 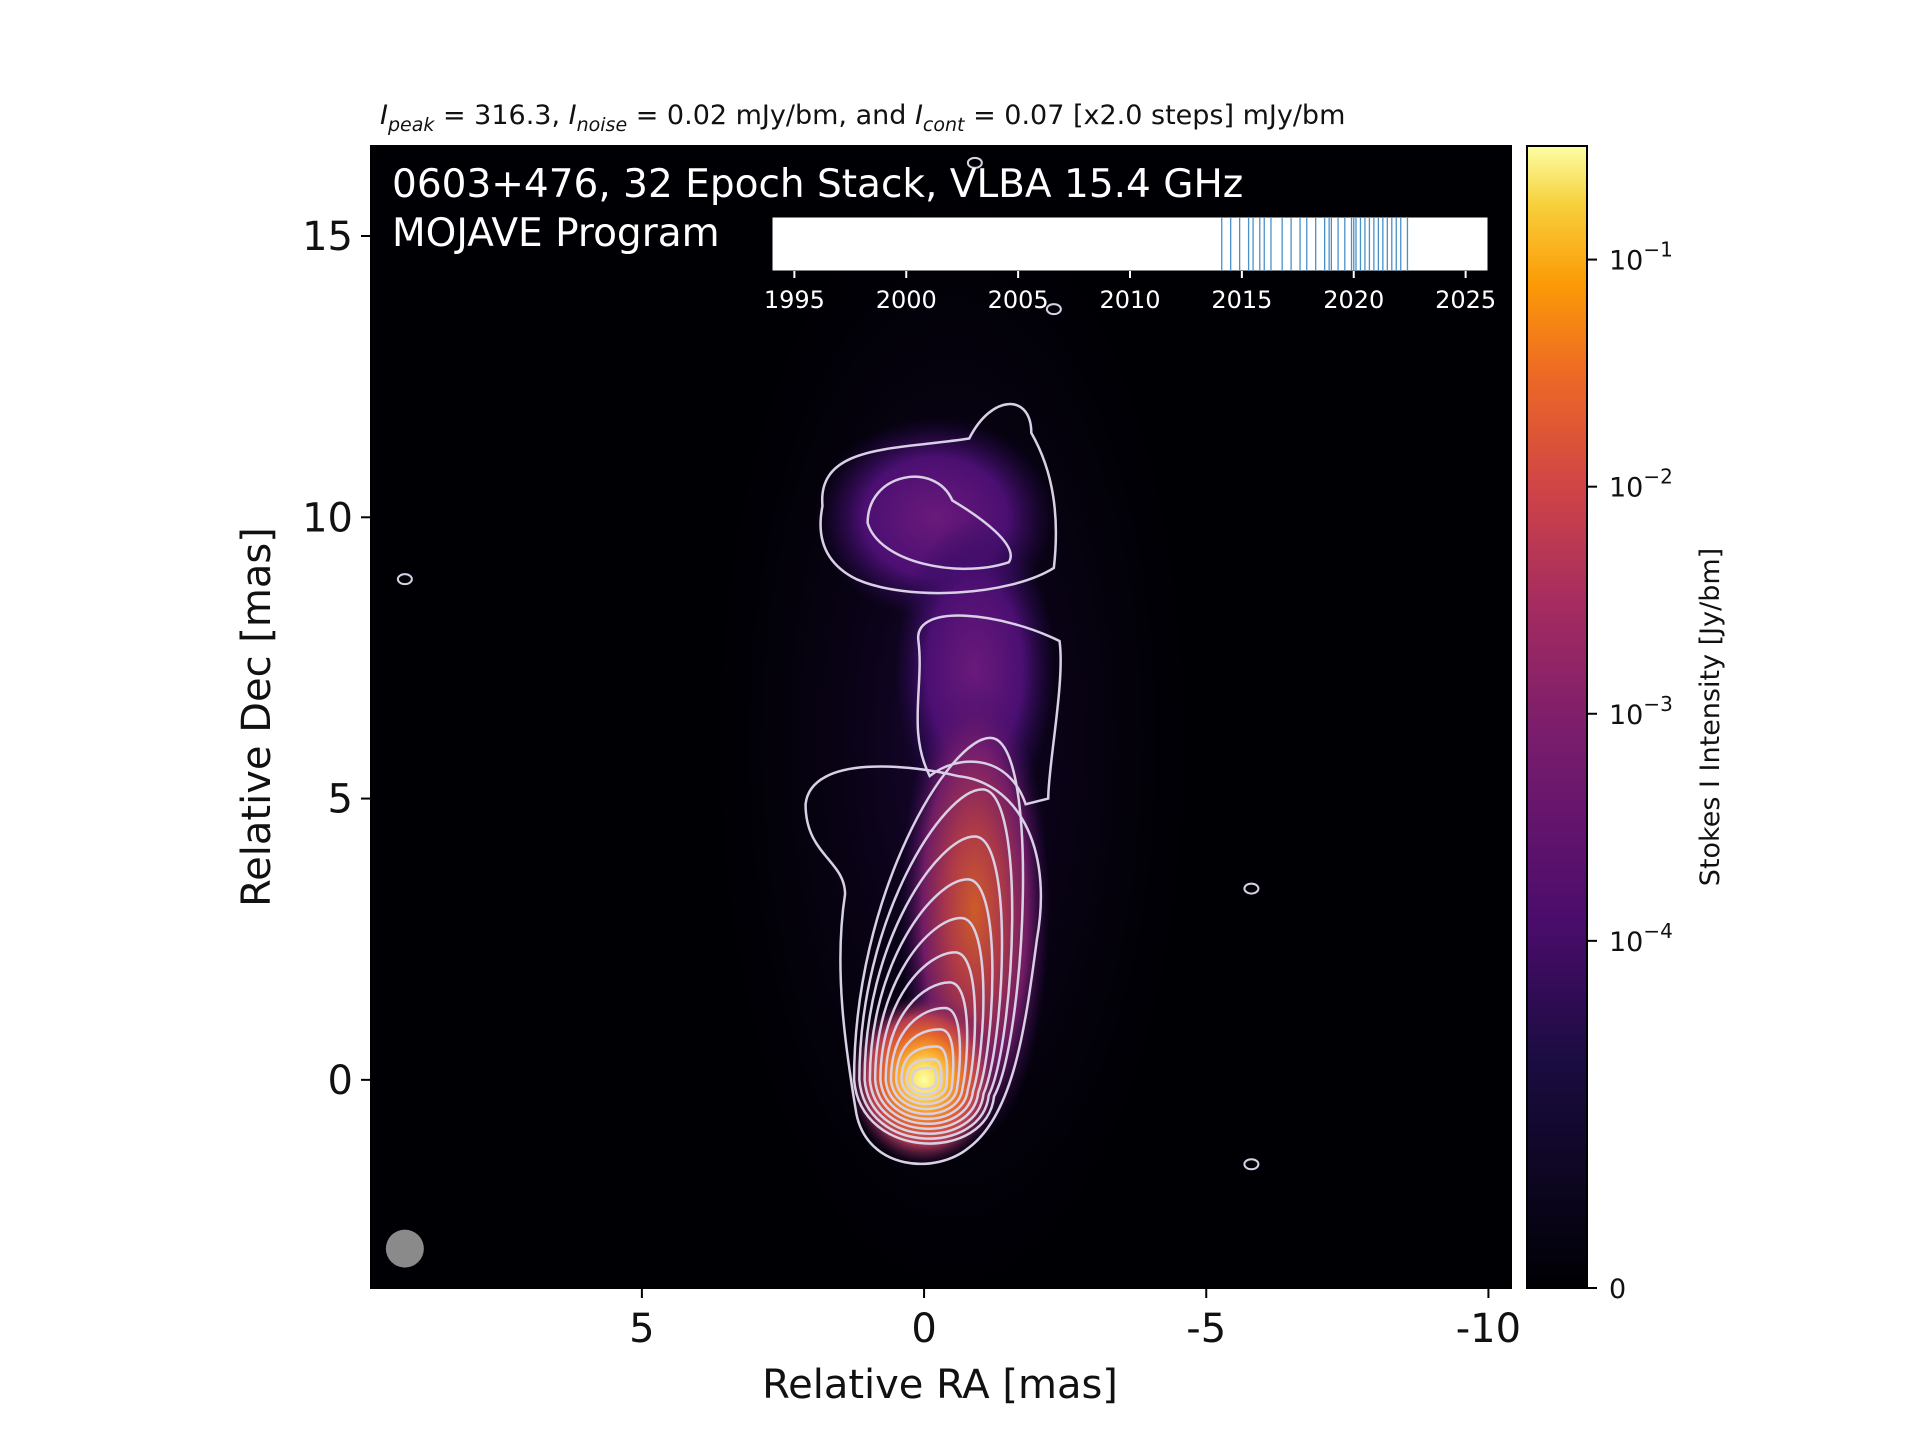 I want to click on noise-subscript: noise, so click(x=602, y=125).